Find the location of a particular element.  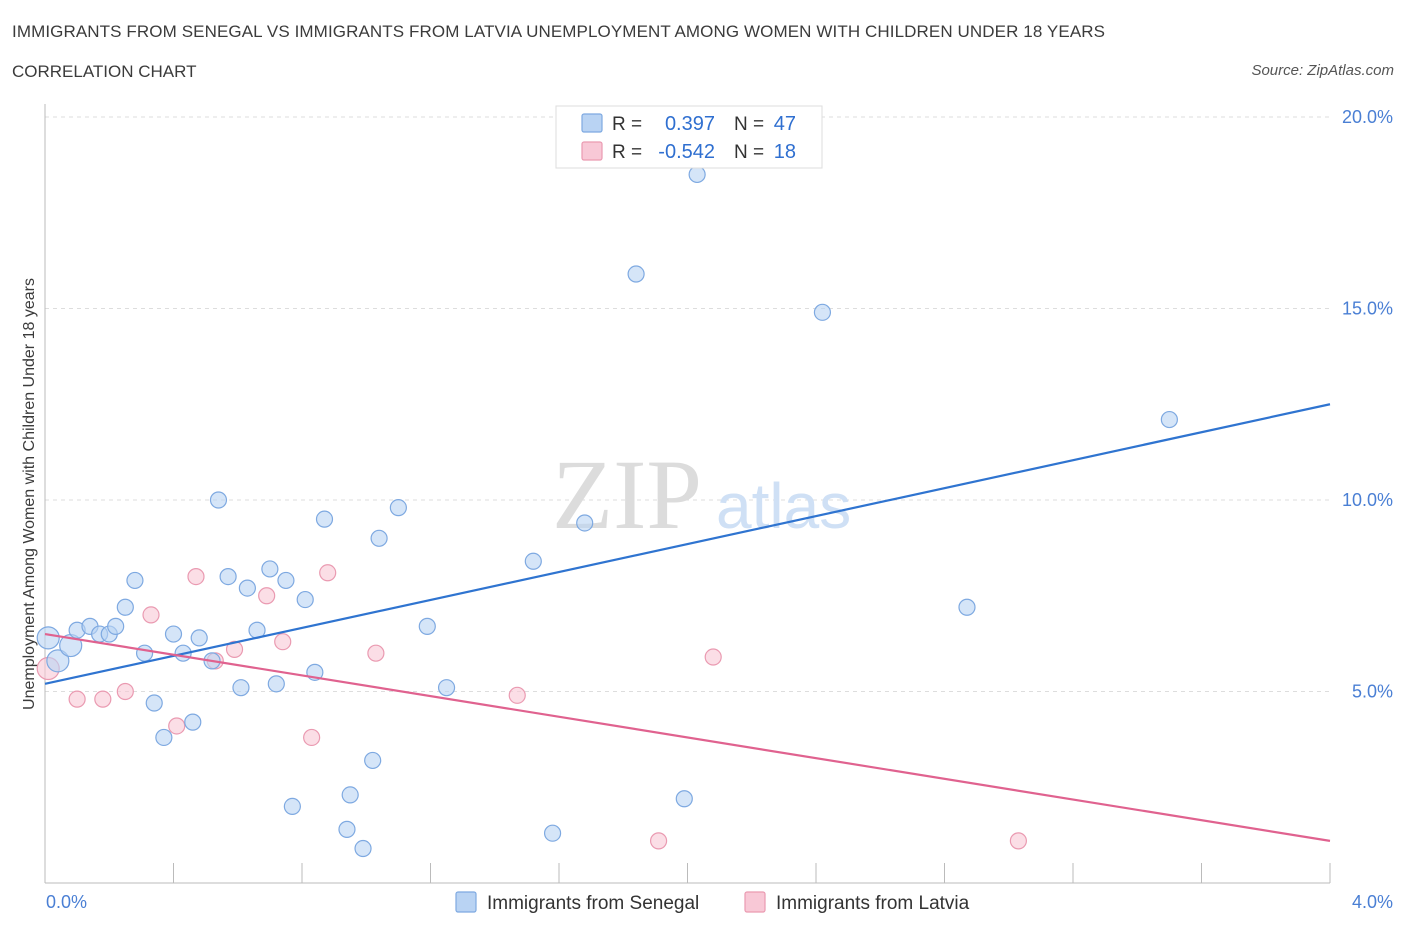

chart-subtitle: CORRELATION CHART is located at coordinates (104, 71).